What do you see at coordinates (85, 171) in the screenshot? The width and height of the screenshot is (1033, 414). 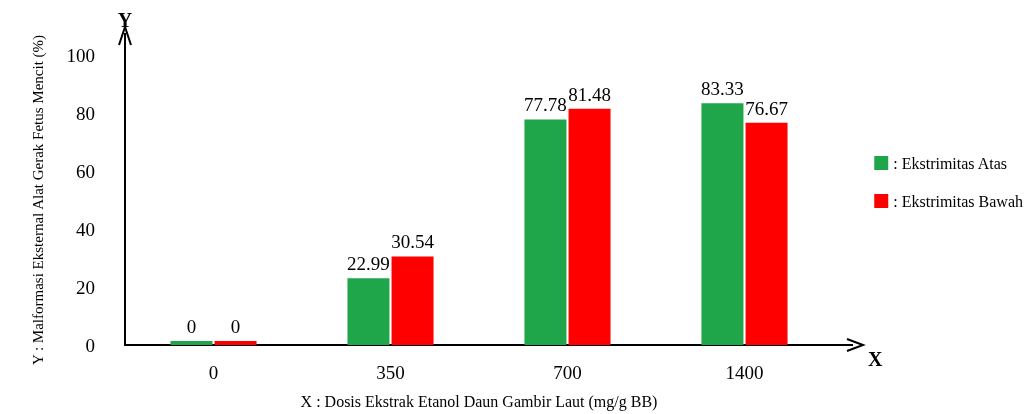 I see `y-tick-label: 60` at bounding box center [85, 171].